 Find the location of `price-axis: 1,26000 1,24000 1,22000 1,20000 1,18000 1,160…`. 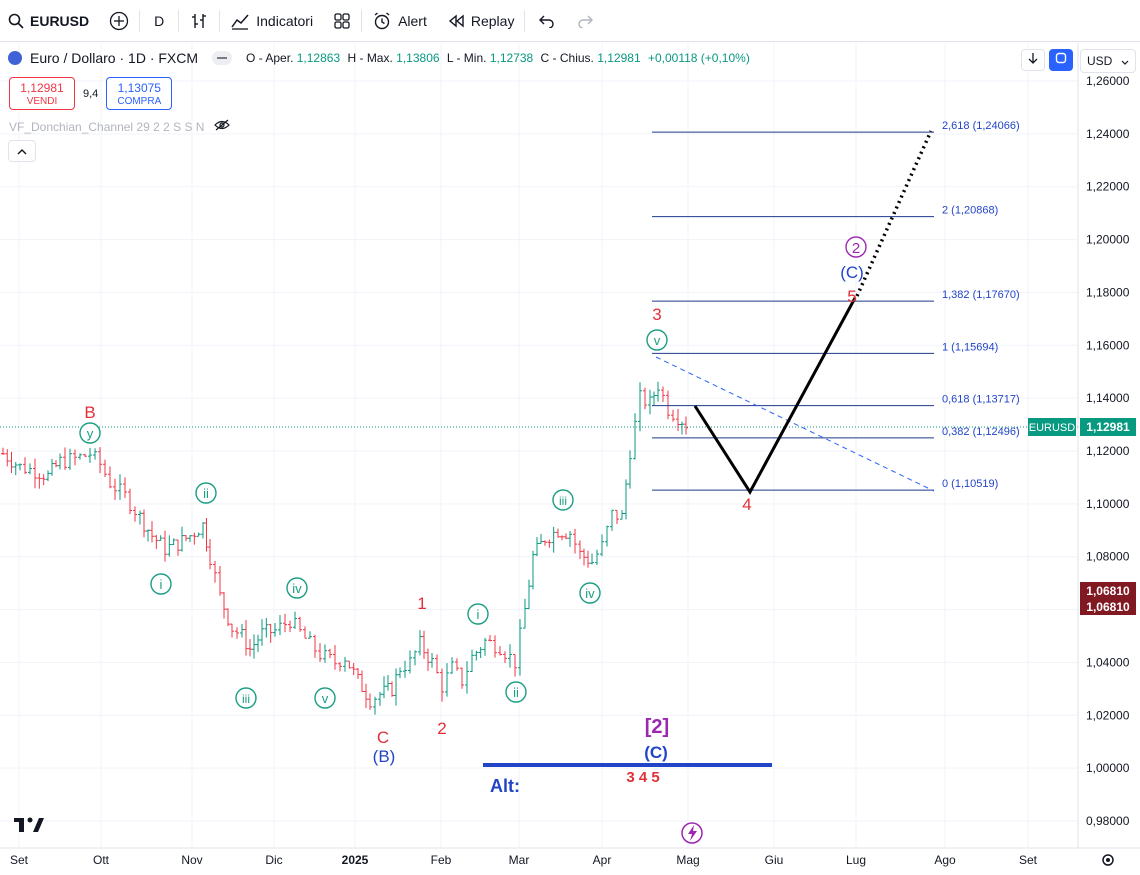

price-axis: 1,26000 1,24000 1,22000 1,20000 1,18000 1,160… is located at coordinates (1108, 451).